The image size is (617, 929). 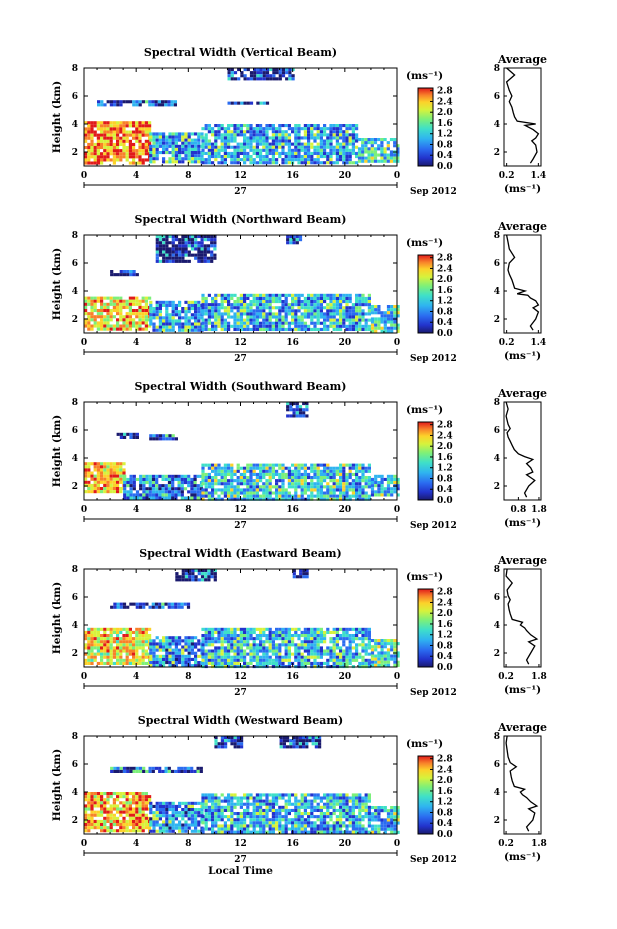 I want to click on colorbar-tick-label: 2.4, so click(x=445, y=436).